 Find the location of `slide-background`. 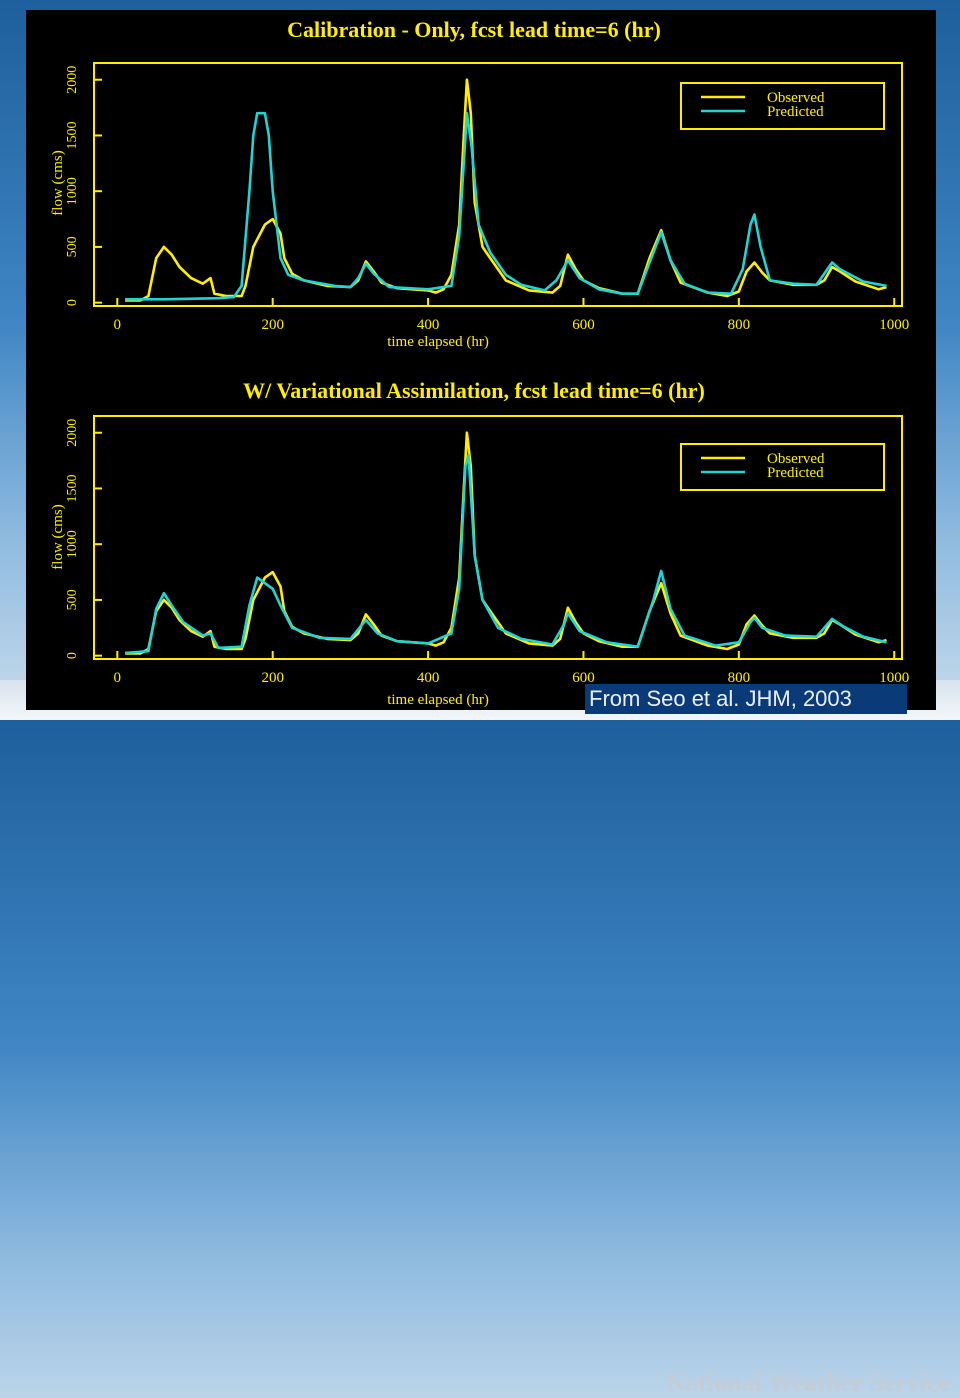

slide-background is located at coordinates (13, 360).